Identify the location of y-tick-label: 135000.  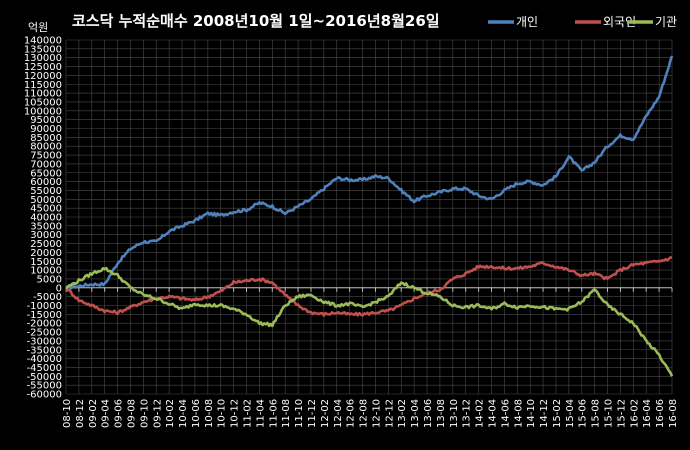
(43, 49).